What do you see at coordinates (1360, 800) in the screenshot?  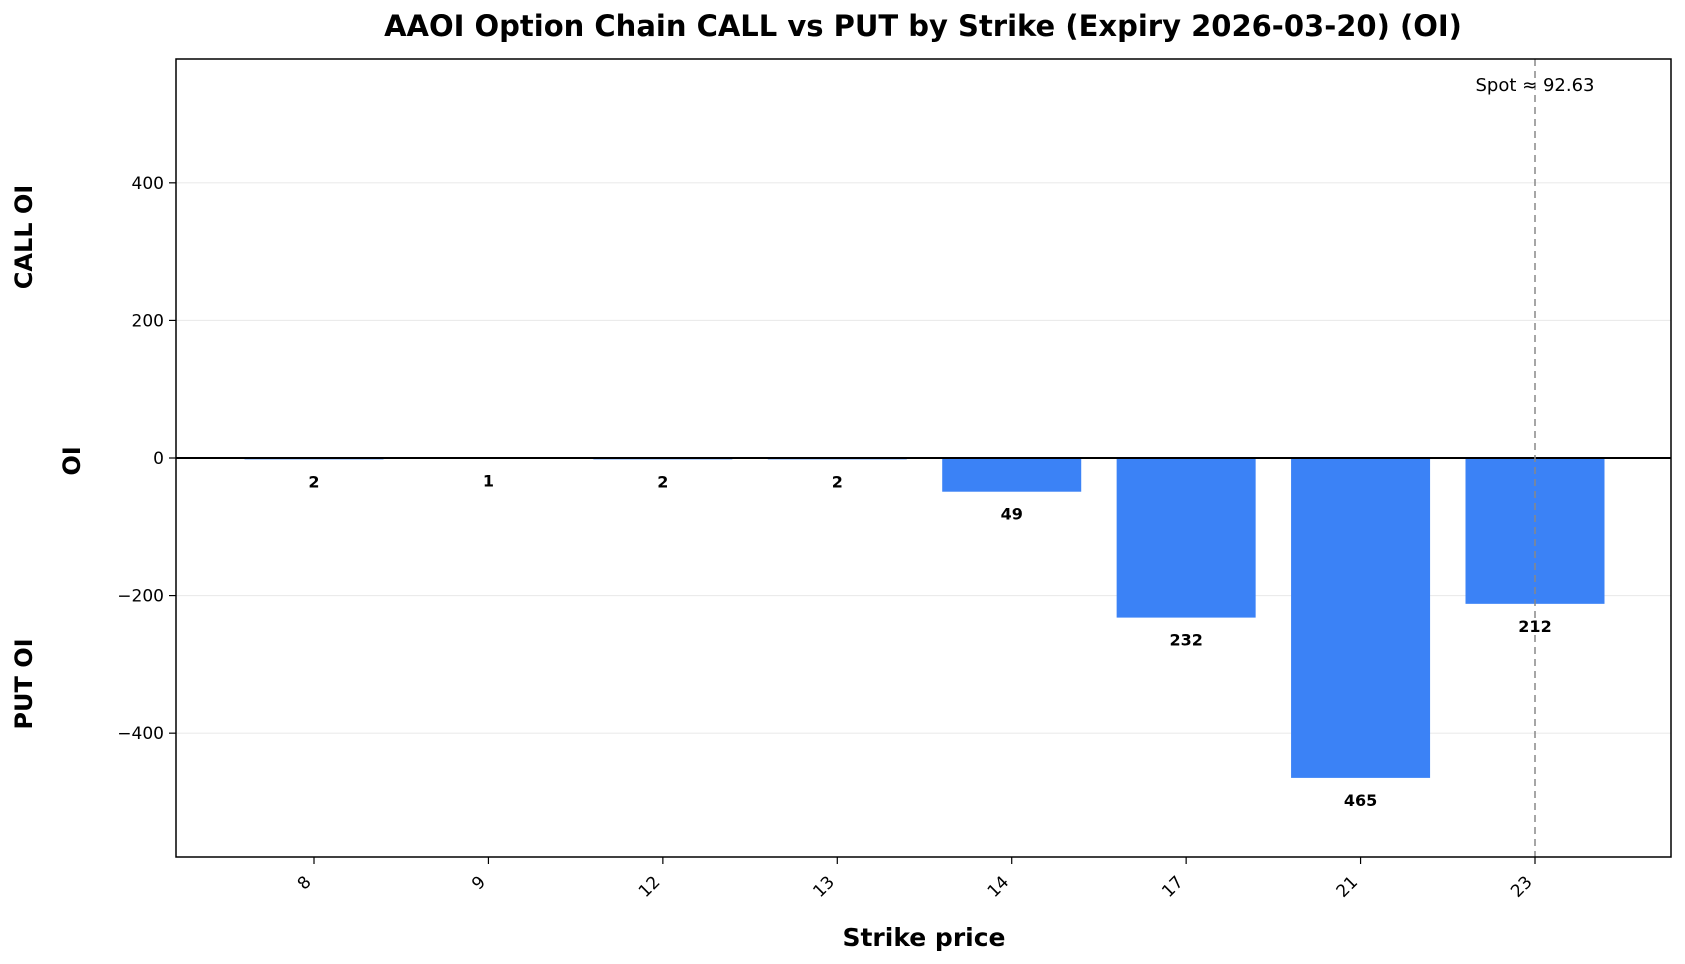 I see `data-label: 465` at bounding box center [1360, 800].